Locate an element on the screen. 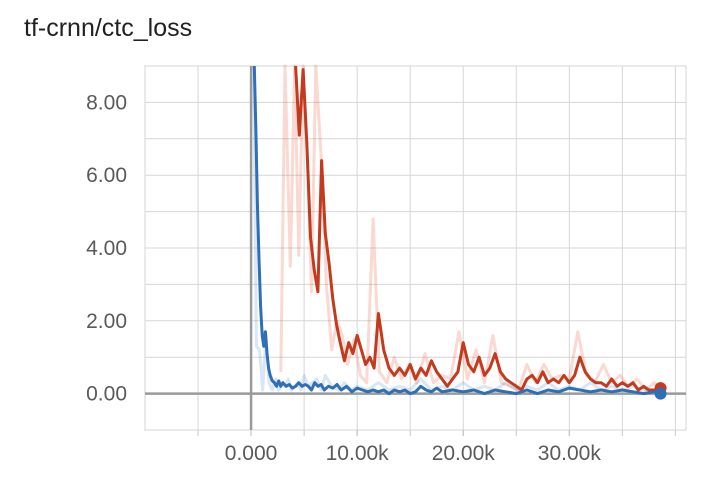 Image resolution: width=712 pixels, height=480 pixels. y-tick-label: 8.00 is located at coordinates (106, 102).